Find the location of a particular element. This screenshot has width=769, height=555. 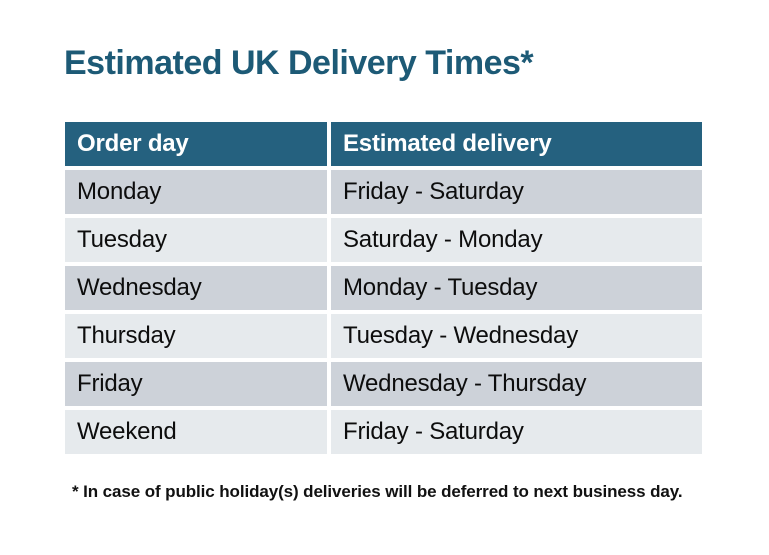

cell-order-day: Friday is located at coordinates (196, 384).